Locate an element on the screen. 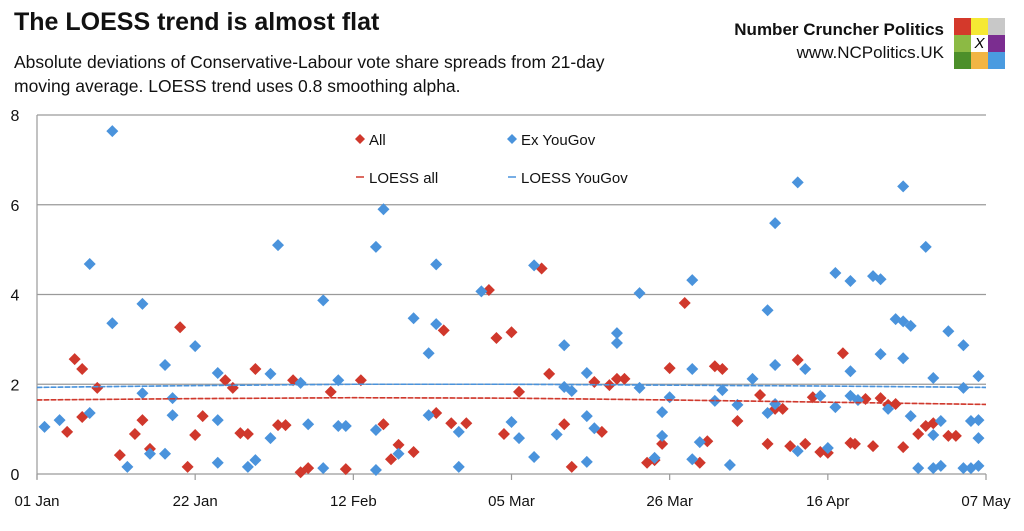  legend-label: All is located at coordinates (377, 140).